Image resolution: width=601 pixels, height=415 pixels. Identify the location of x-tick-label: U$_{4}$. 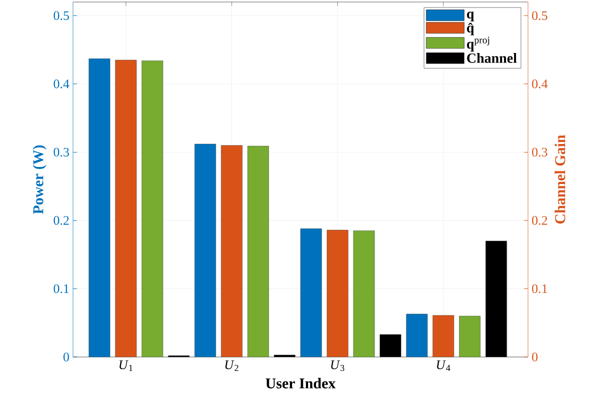
(443, 365).